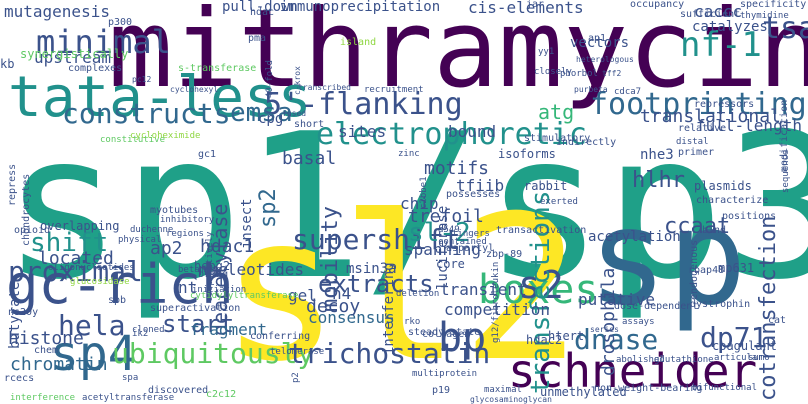  What do you see at coordinates (736, 268) in the screenshot?
I see `cloud-word: mp631` at bounding box center [736, 268].